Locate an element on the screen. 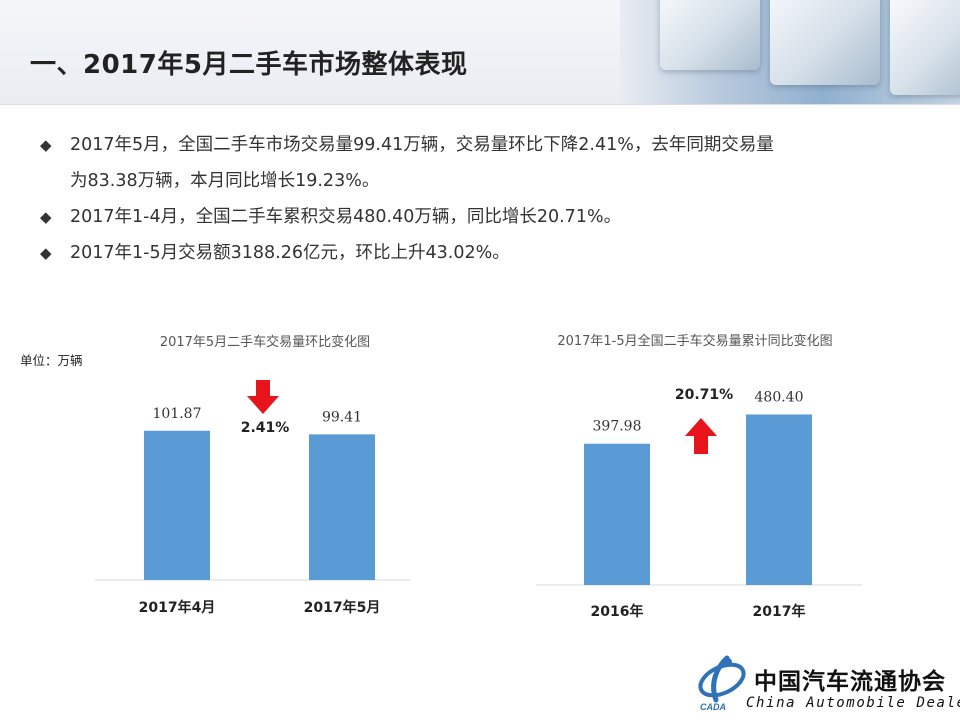 This screenshot has height=720, width=960. logo-mark-text: CADA is located at coordinates (713, 707).